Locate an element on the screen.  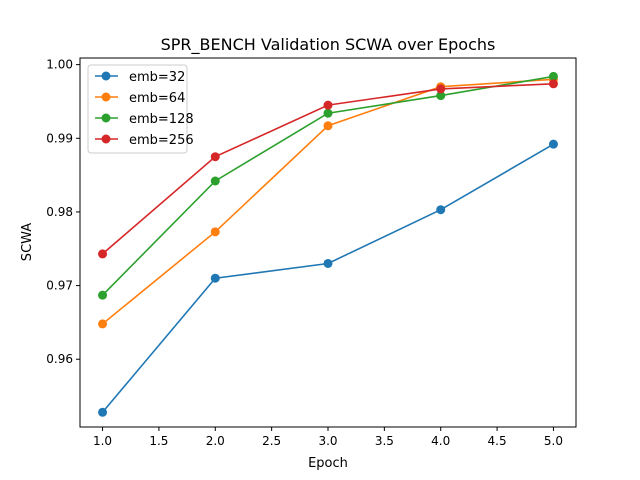
legend-label: emb=128 is located at coordinates (161, 119).